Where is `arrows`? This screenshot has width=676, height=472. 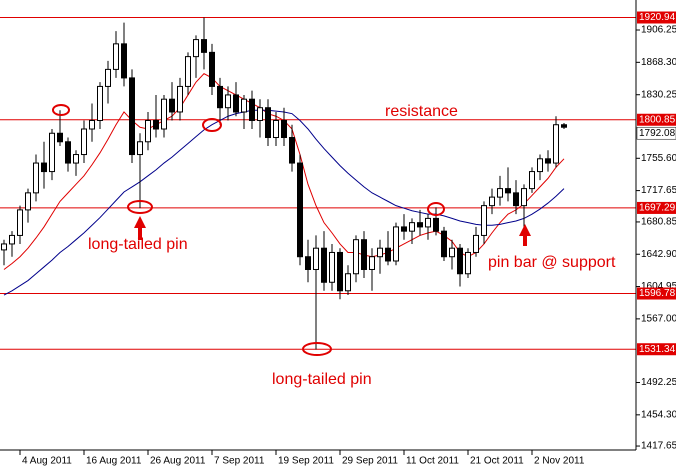
arrows is located at coordinates (332, 231).